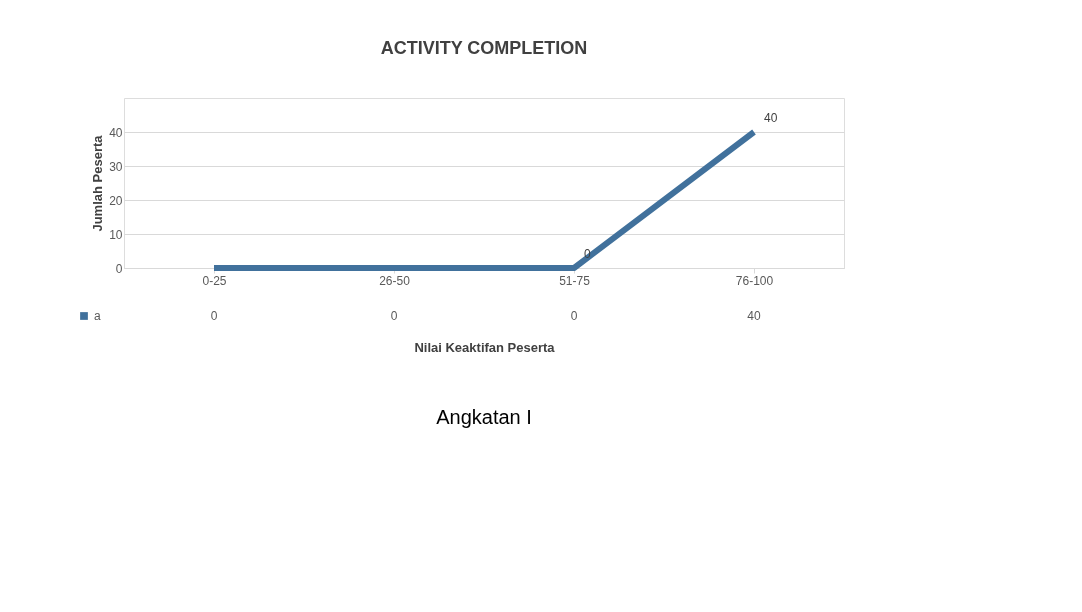  What do you see at coordinates (98, 183) in the screenshot?
I see `y-axis-title: Jumlah Peserta` at bounding box center [98, 183].